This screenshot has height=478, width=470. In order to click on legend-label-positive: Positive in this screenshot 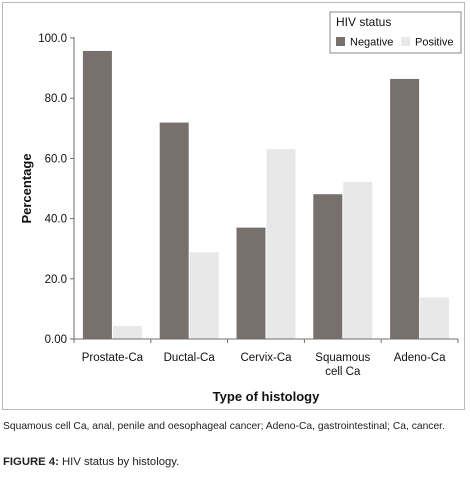, I will do `click(434, 43)`.